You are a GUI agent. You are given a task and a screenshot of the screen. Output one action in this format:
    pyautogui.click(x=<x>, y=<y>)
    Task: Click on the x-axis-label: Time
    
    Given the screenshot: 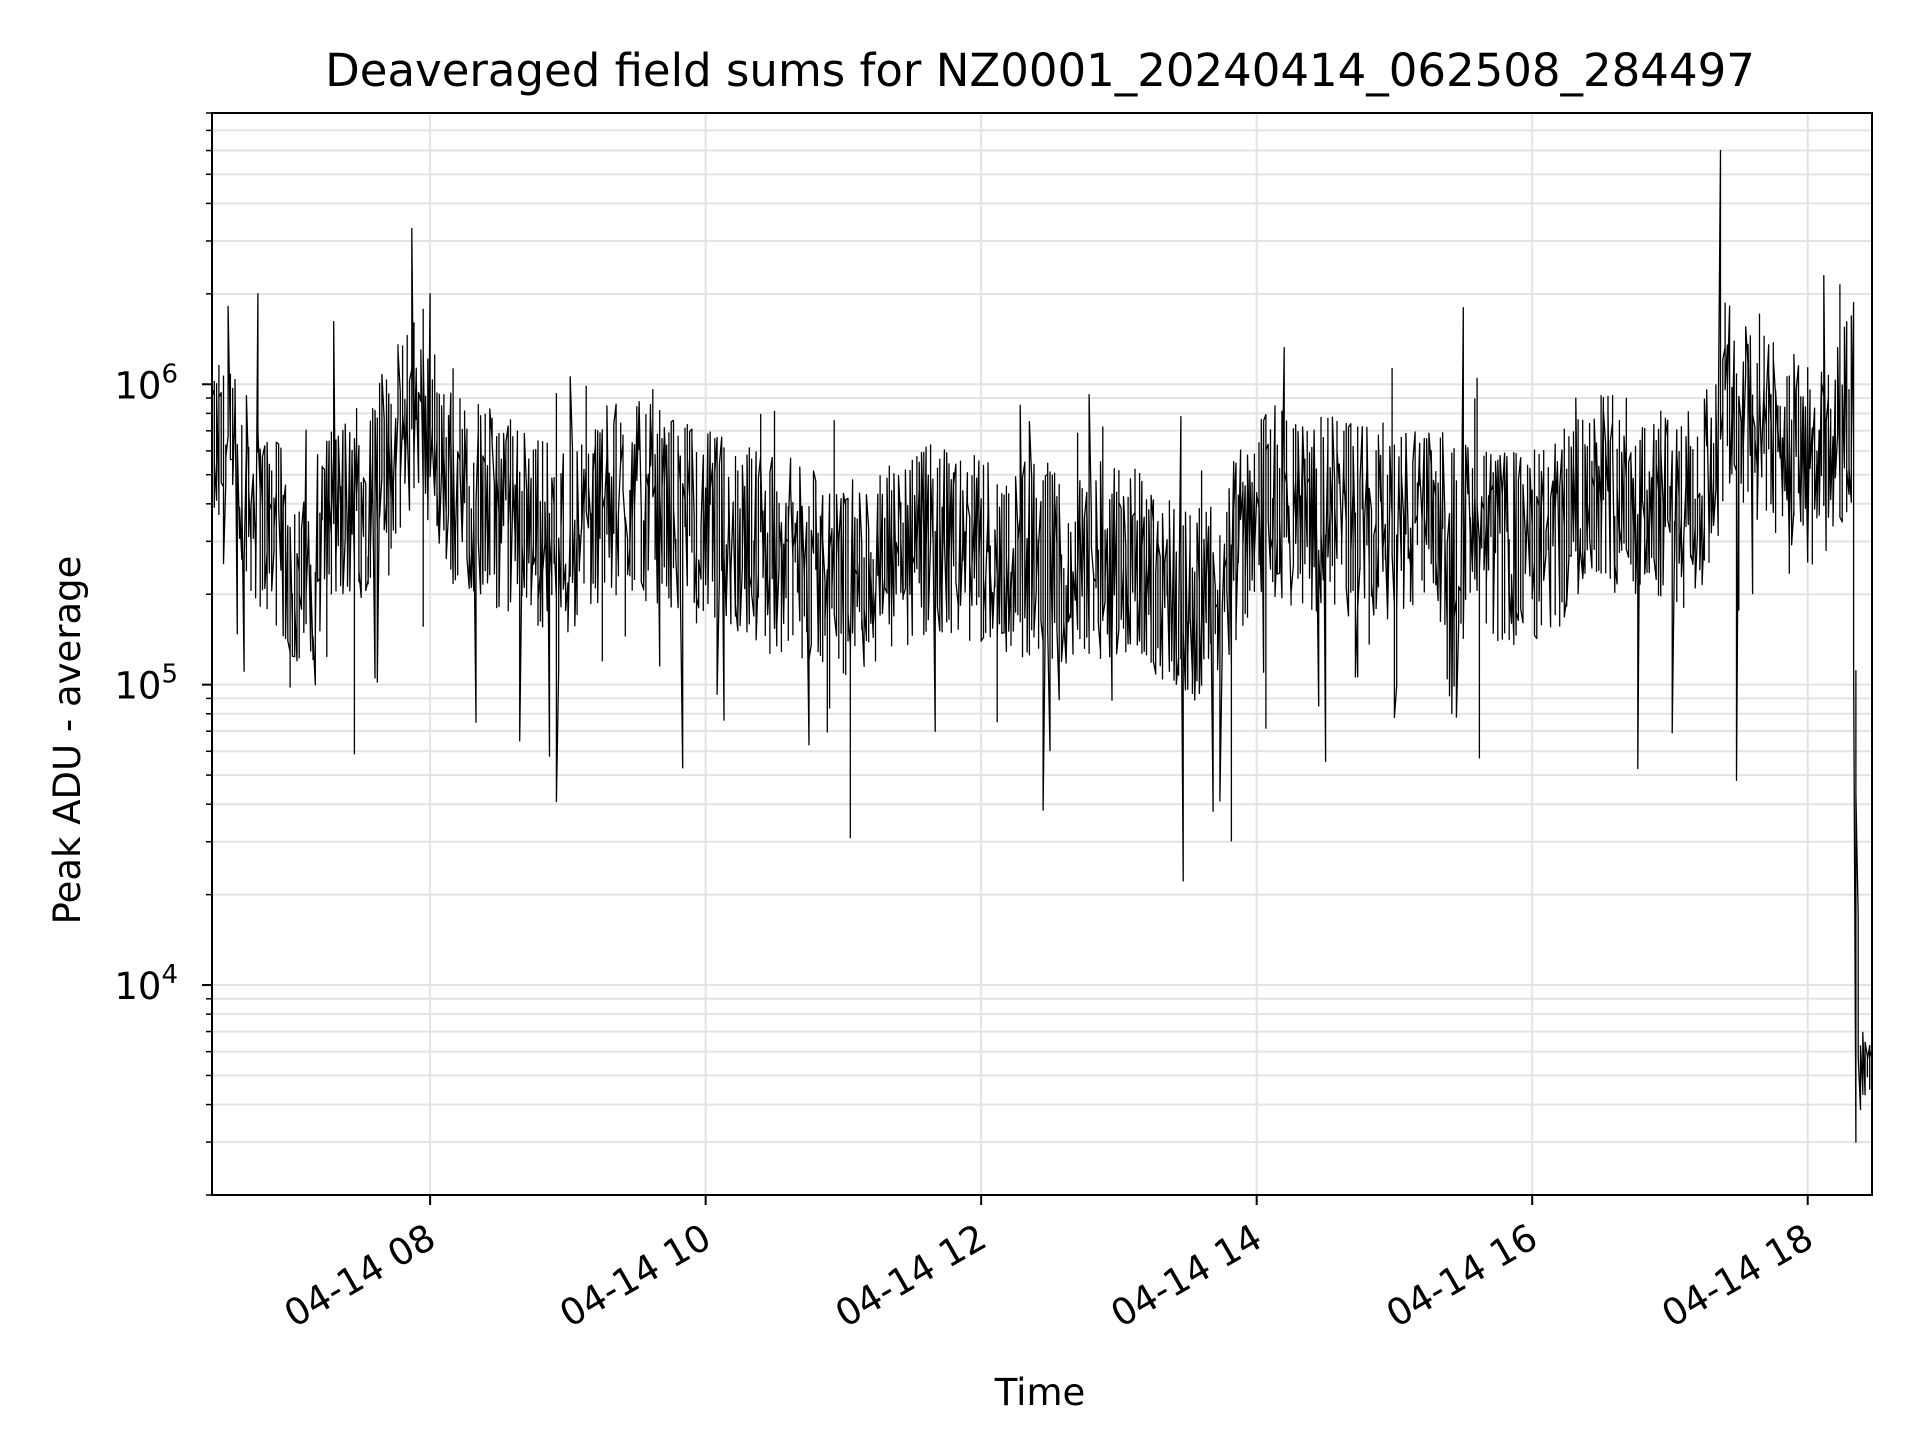 What is the action you would take?
    pyautogui.click(x=1040, y=1392)
    